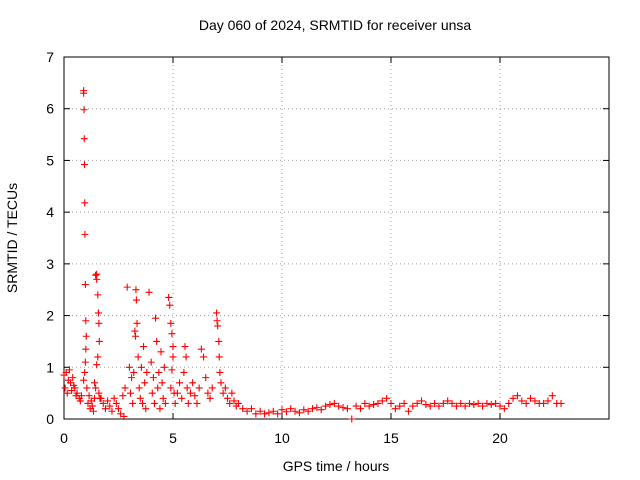  Describe the element at coordinates (336, 466) in the screenshot. I see `x-axis-label: GPS time / hours` at that location.